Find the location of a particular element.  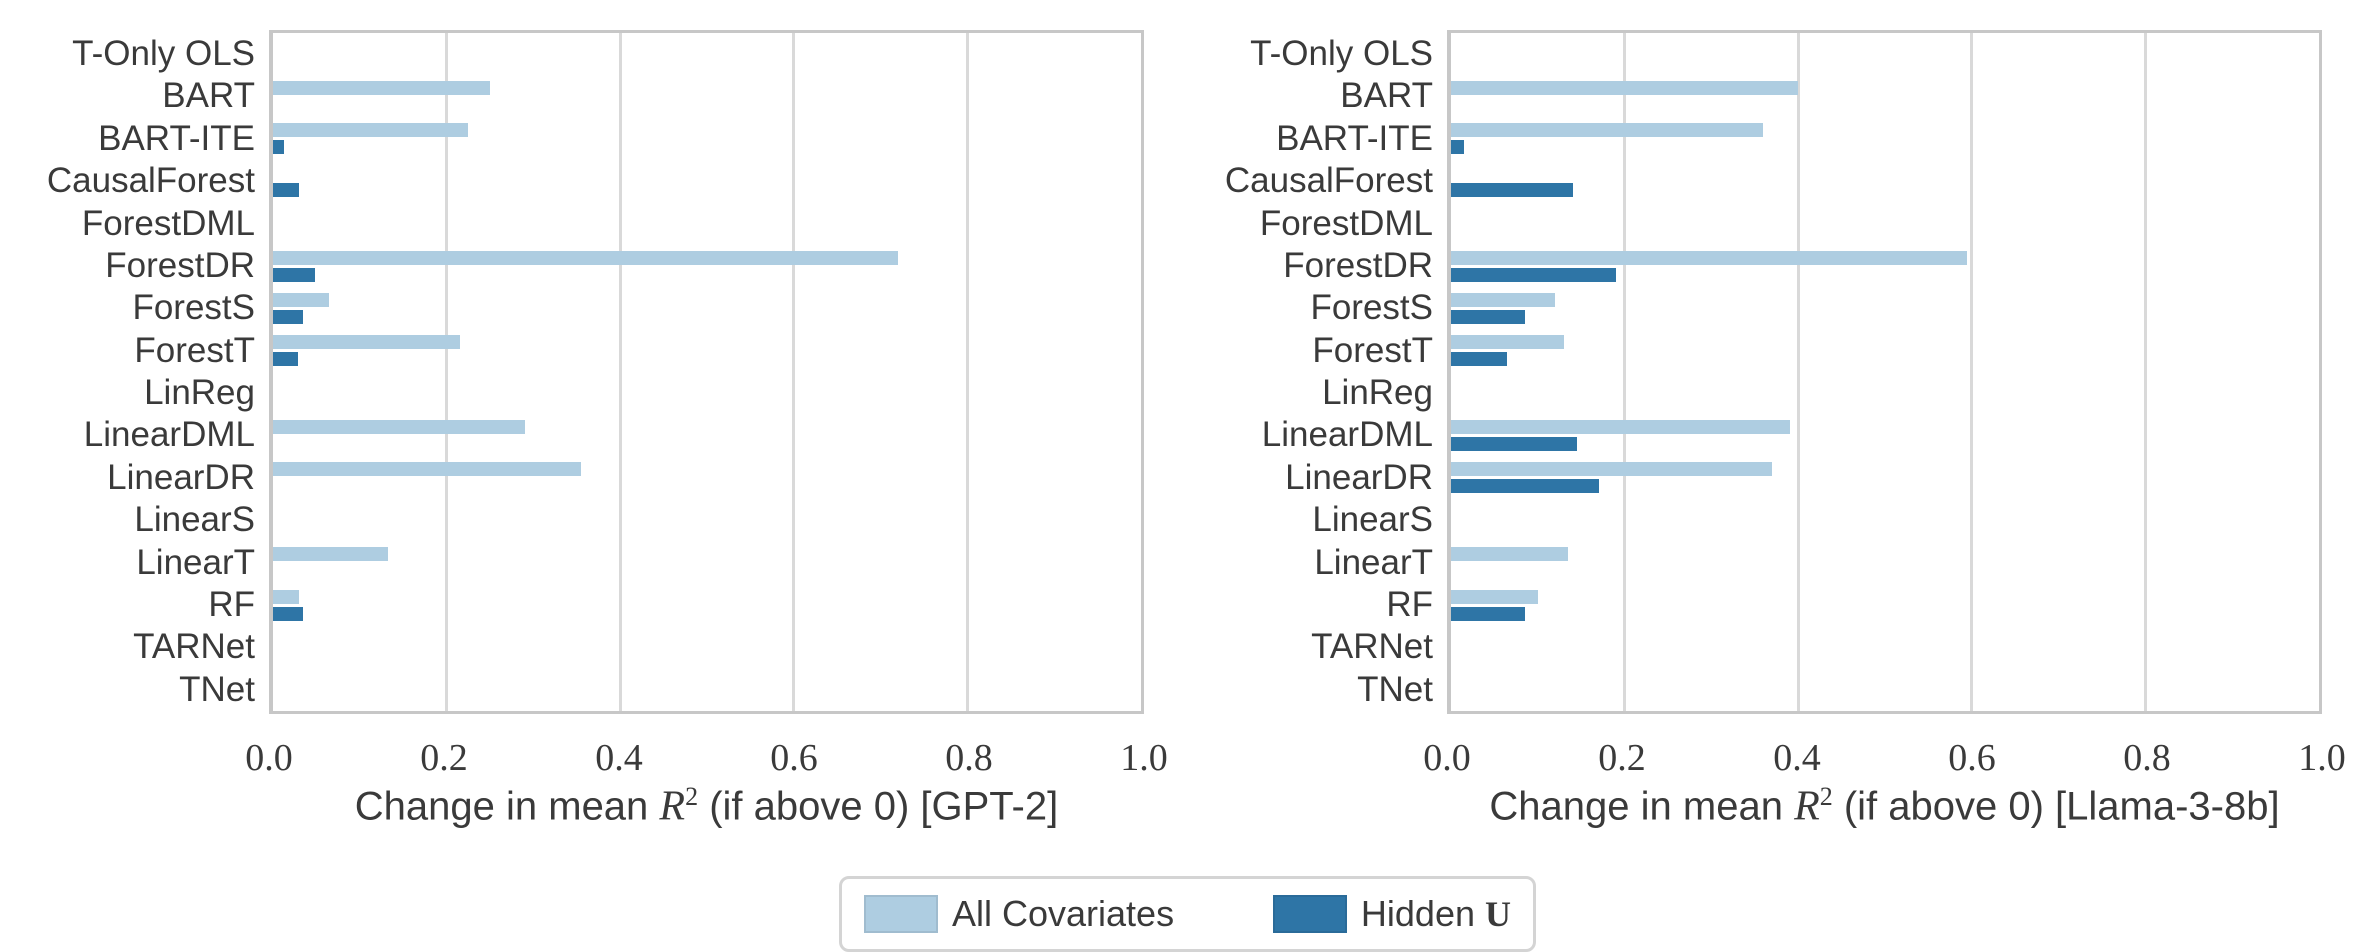

y-label-tnet: TNet is located at coordinates (1395, 689).